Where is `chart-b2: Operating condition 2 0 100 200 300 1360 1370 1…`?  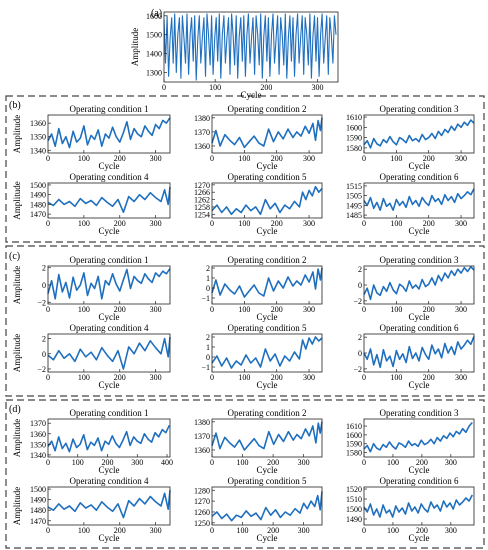 chart-b2: Operating condition 2 0 100 200 300 1360 1370 1… is located at coordinates (258, 137).